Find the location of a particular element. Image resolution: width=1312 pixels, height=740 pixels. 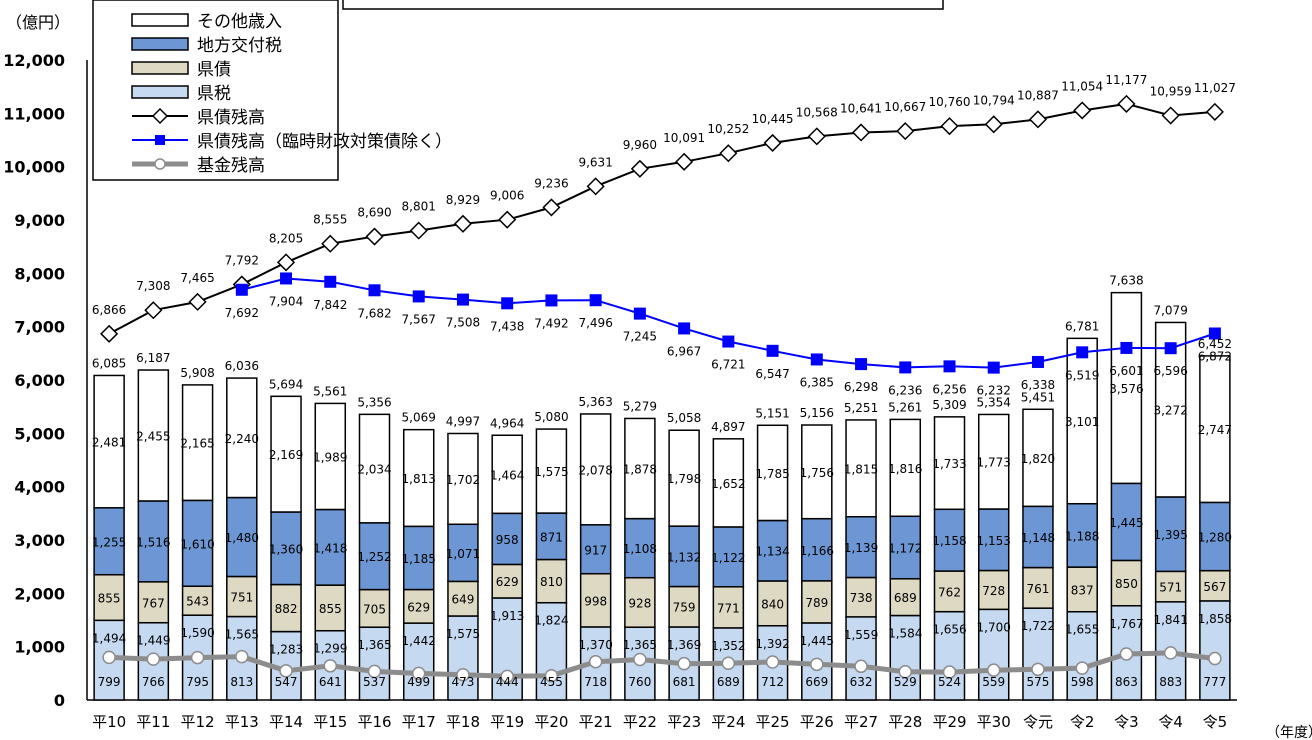

bar-total-label: 5,279 is located at coordinates (640, 406).